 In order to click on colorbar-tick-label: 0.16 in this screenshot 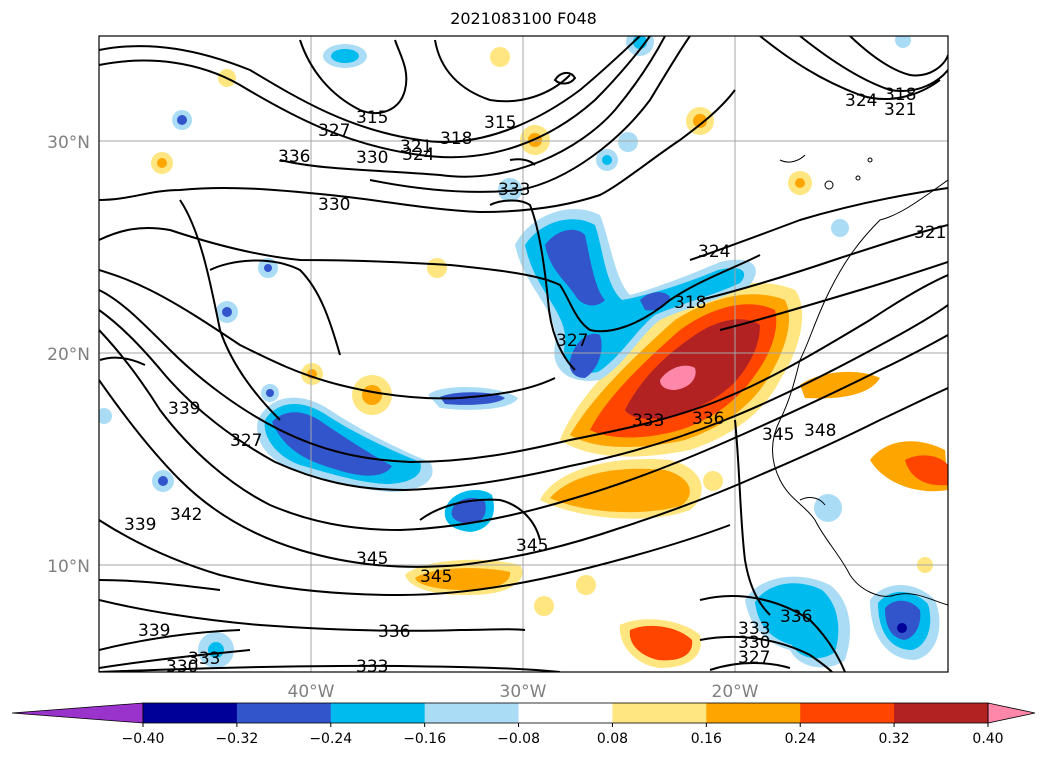, I will do `click(706, 739)`.